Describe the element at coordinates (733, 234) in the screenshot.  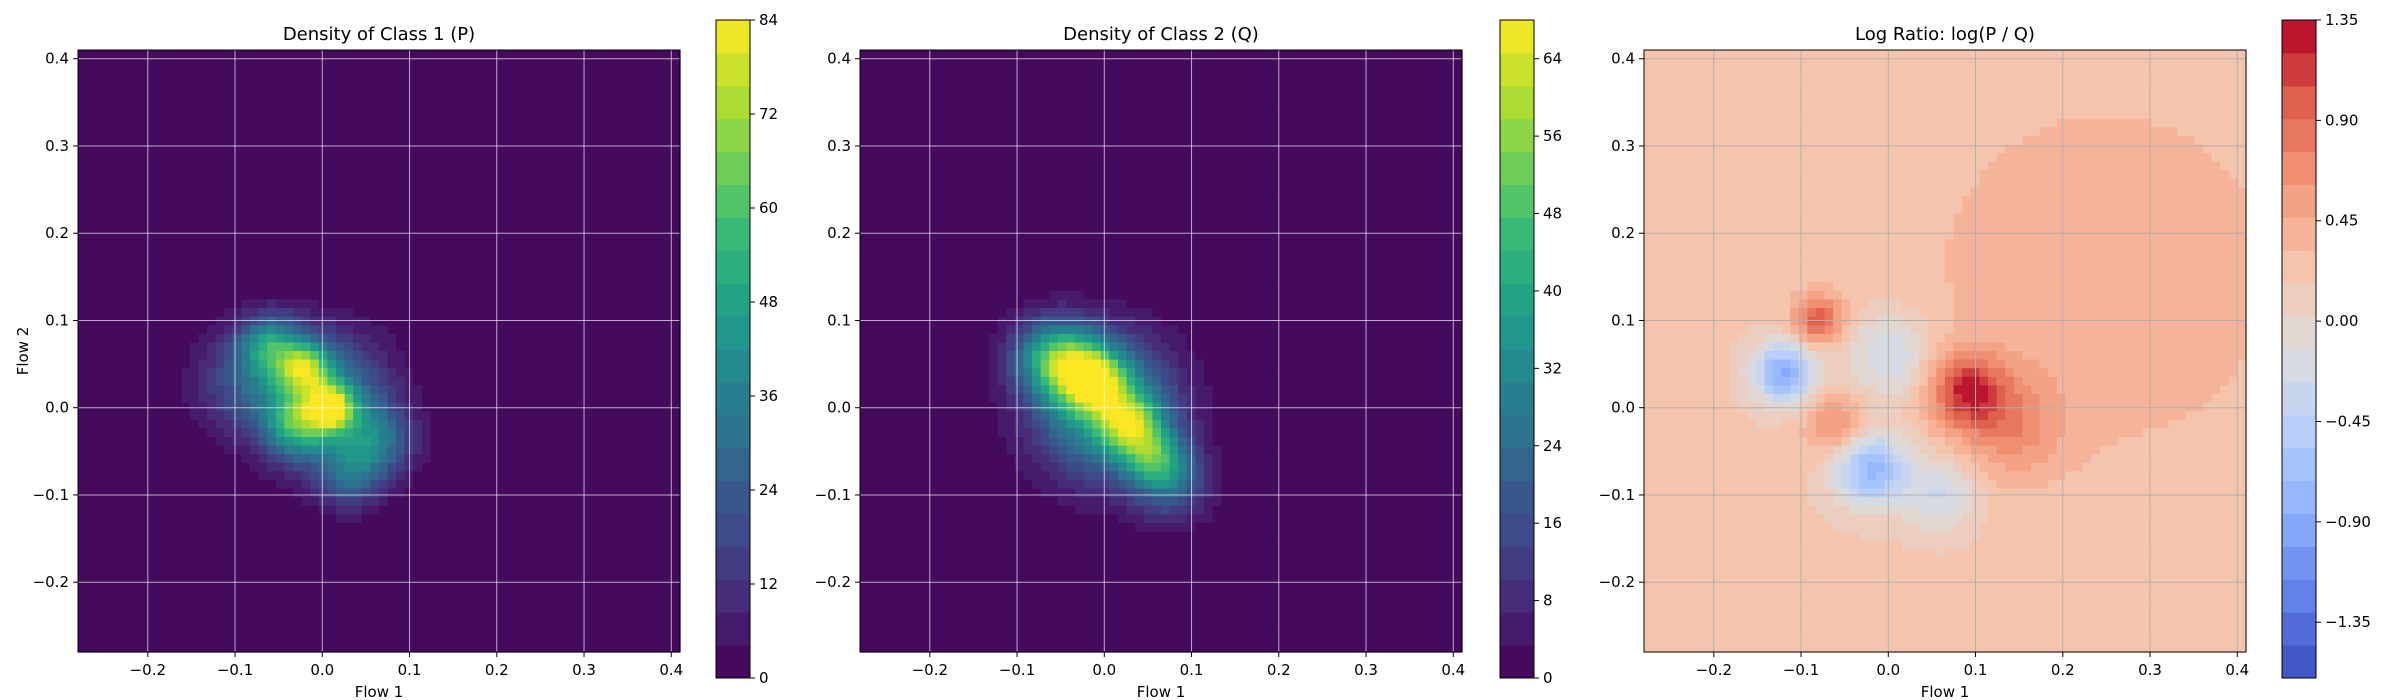
I see `colorbar-segment` at that location.